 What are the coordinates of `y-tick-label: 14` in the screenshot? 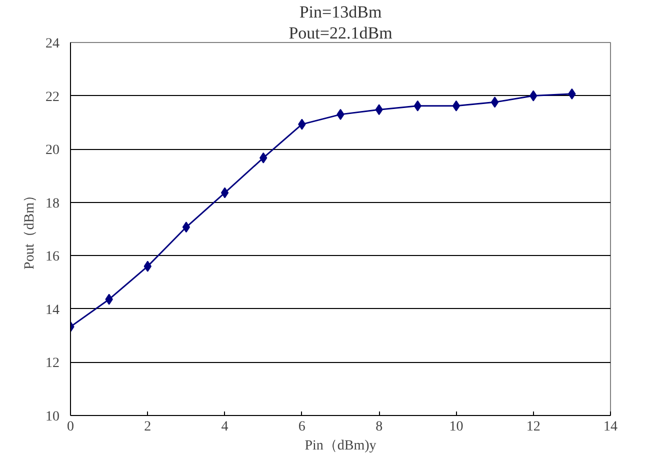 It's located at (53, 310).